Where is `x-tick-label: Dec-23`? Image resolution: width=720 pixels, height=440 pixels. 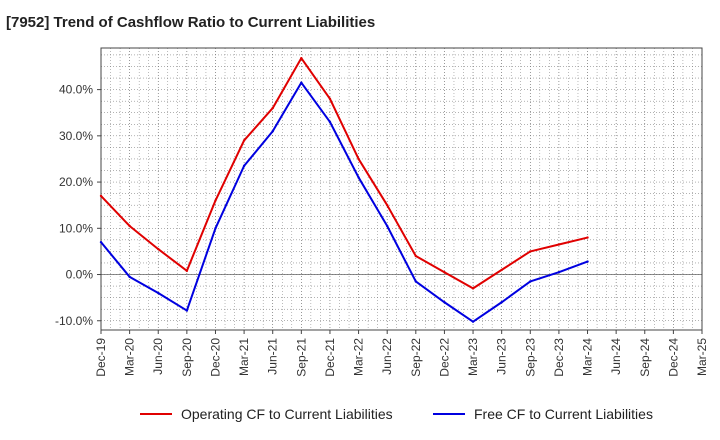 x-tick-label: Dec-23 is located at coordinates (559, 357).